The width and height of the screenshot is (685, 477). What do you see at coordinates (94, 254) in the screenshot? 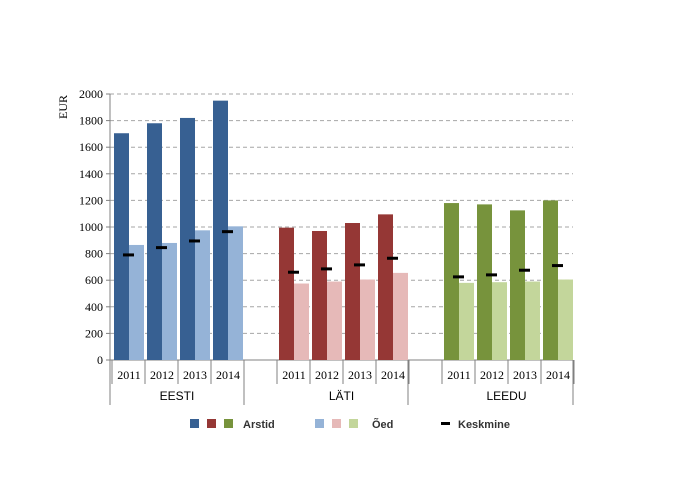
I see `y-tick-label: 800` at bounding box center [94, 254].